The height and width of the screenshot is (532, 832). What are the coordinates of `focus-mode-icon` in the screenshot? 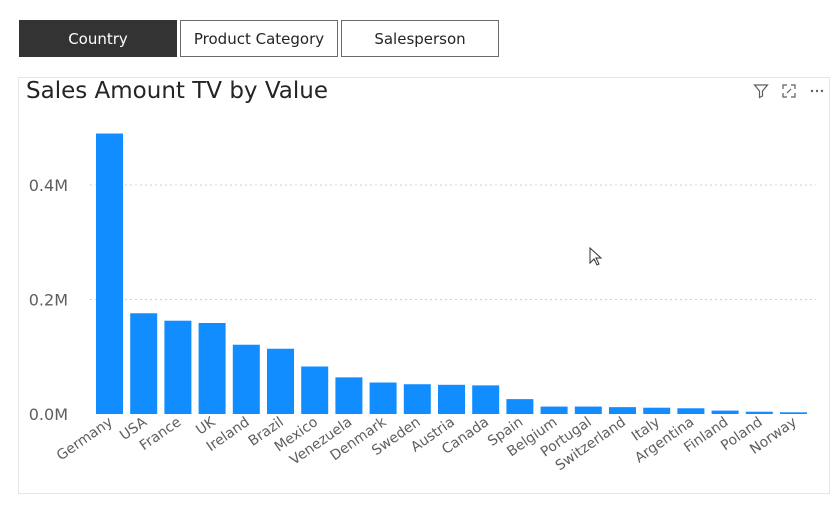 It's located at (789, 91).